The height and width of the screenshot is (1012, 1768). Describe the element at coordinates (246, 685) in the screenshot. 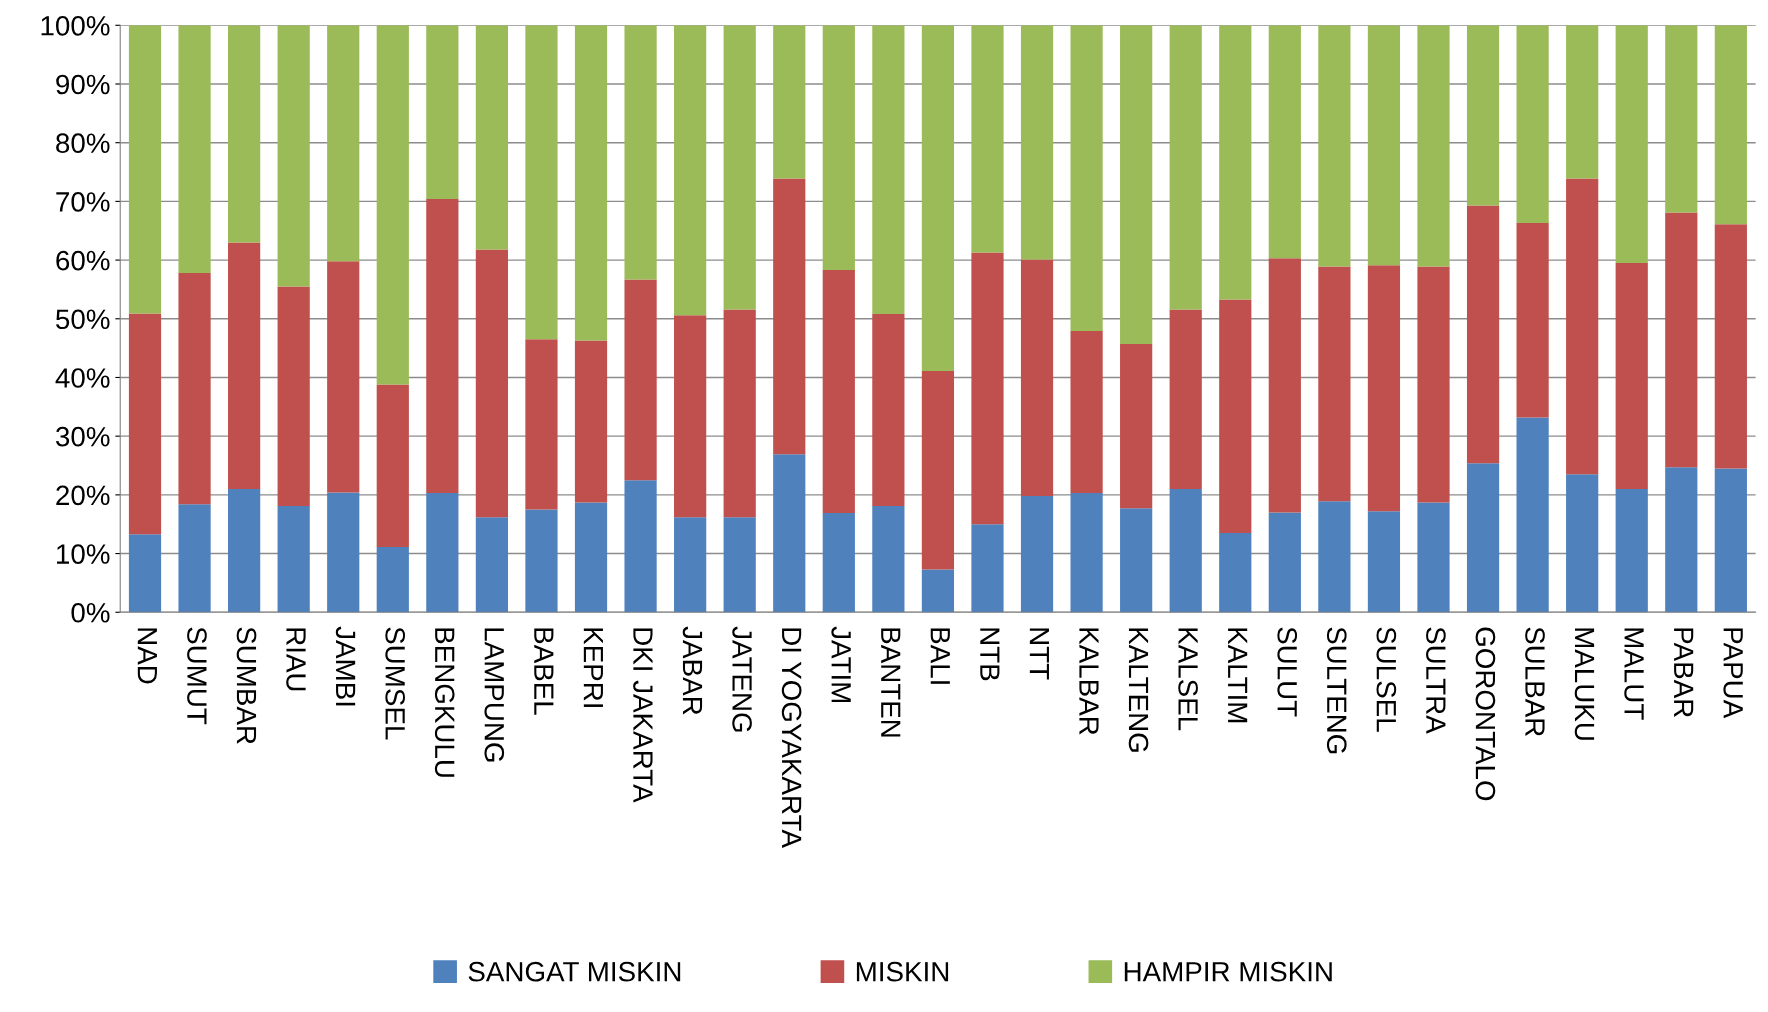

I see `x-tick-label: SUMBAR` at that location.